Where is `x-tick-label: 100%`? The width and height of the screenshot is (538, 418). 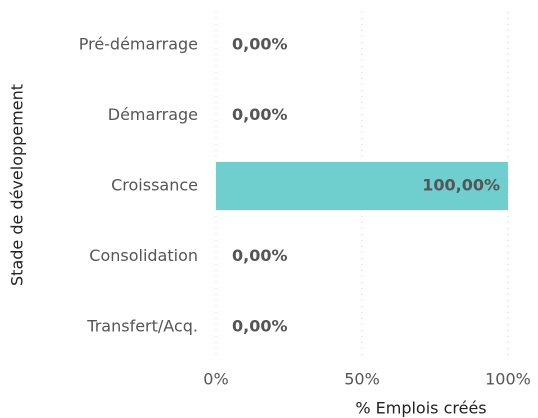
x-tick-label: 100% is located at coordinates (508, 379).